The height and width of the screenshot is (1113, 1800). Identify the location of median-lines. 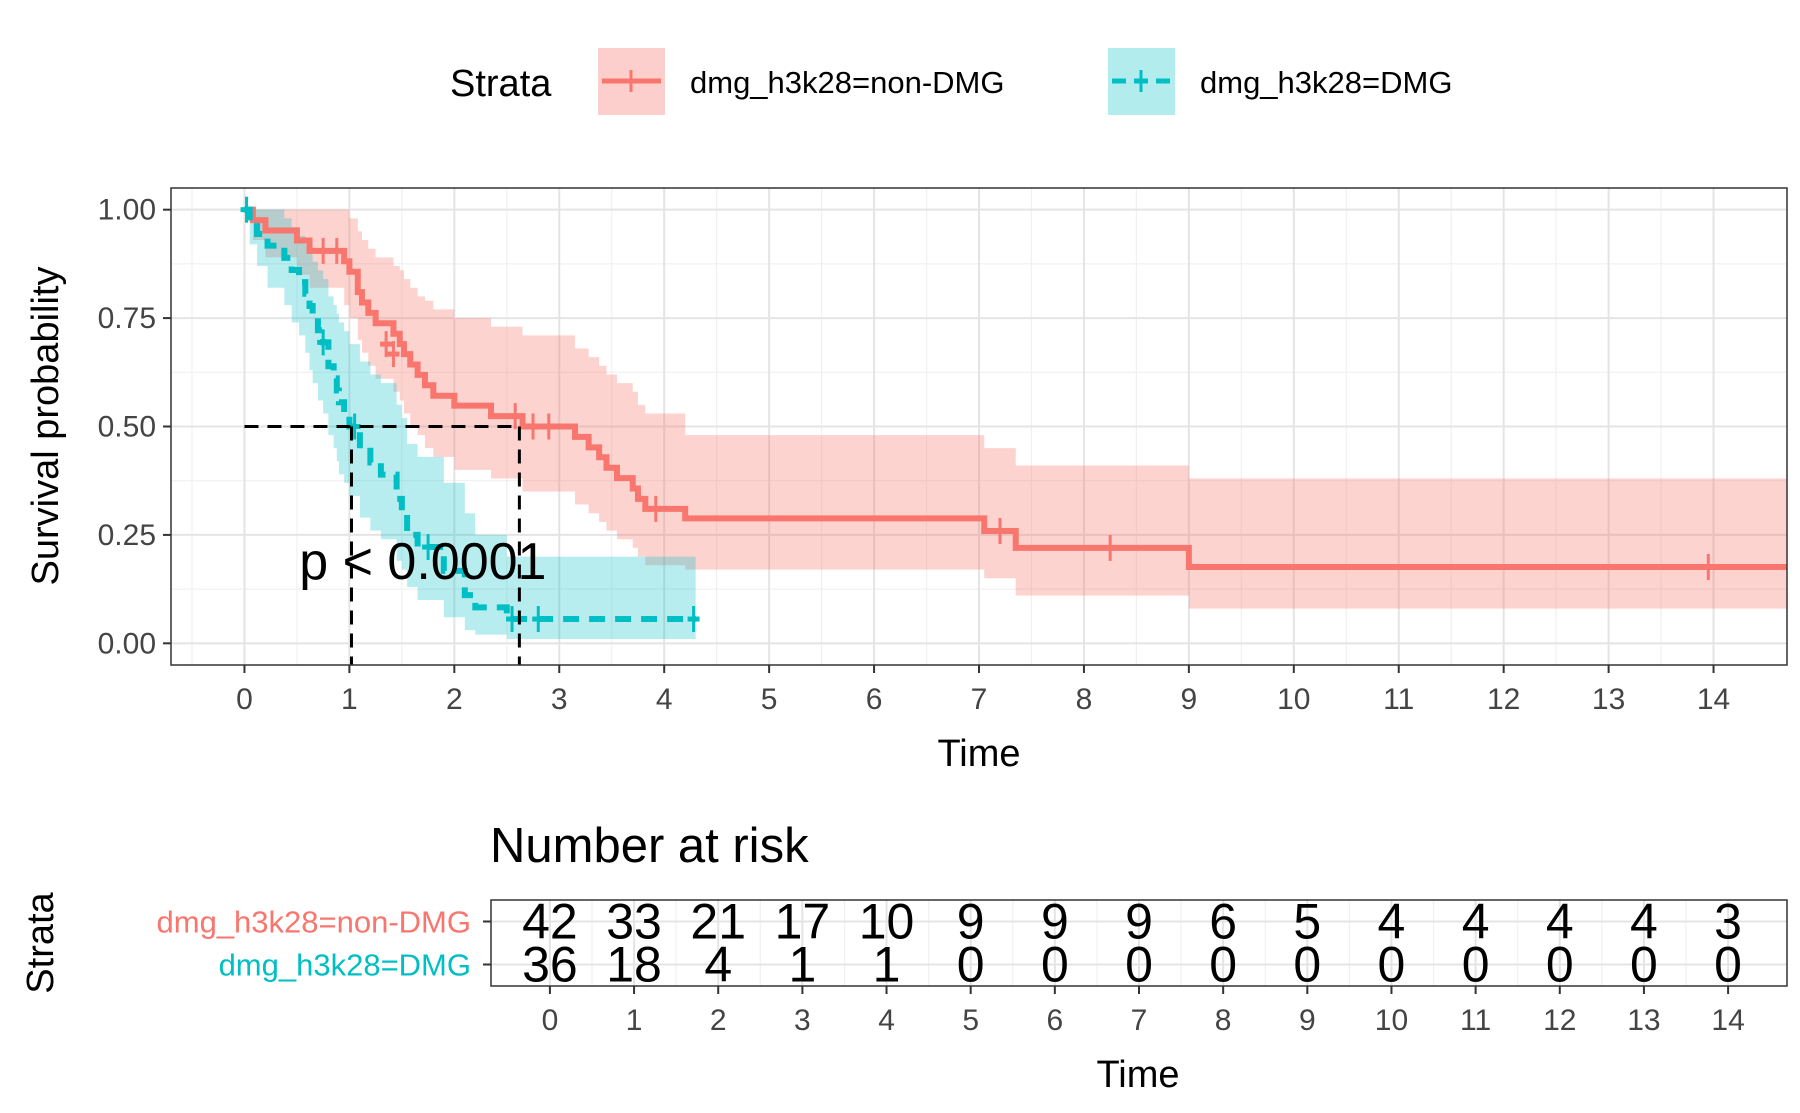
(382, 545).